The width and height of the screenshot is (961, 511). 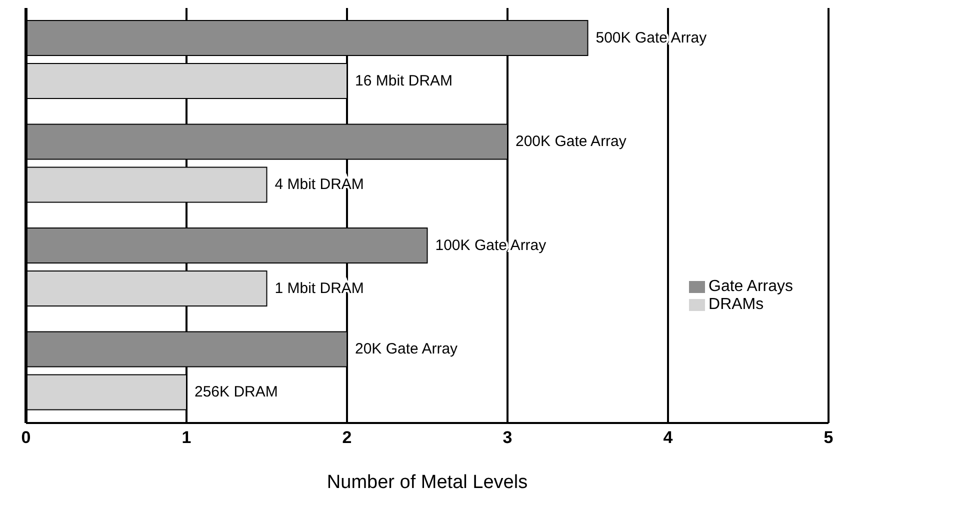 What do you see at coordinates (347, 438) in the screenshot?
I see `x-tick-label: 2` at bounding box center [347, 438].